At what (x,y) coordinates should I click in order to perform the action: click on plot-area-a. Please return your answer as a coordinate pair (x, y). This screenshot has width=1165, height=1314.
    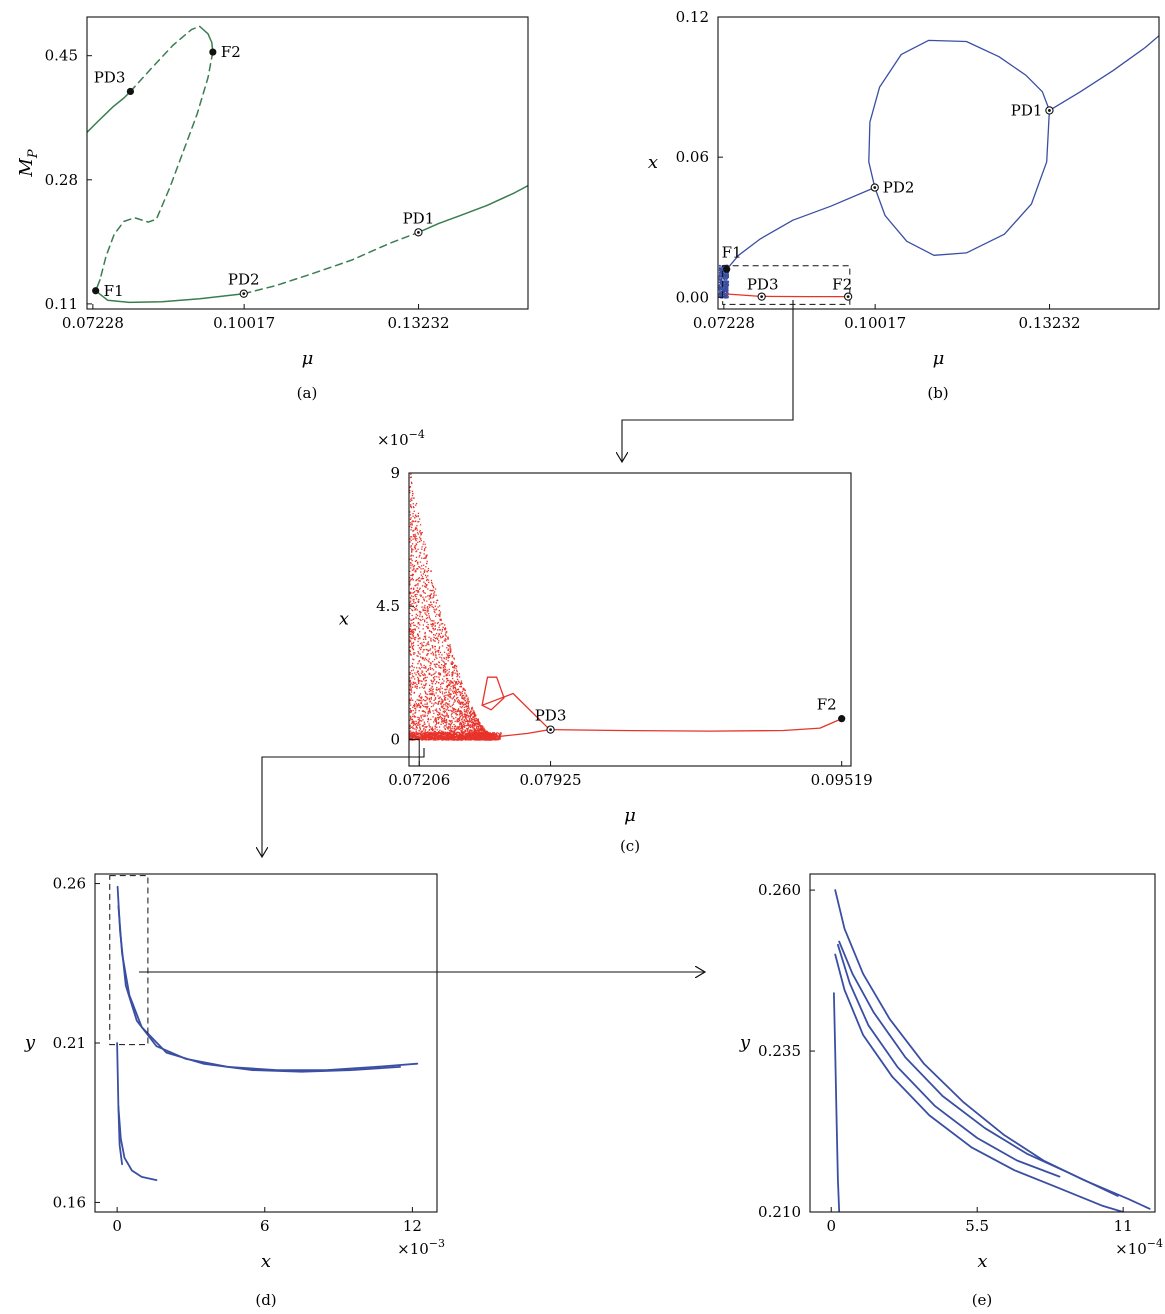
    Looking at the image, I should click on (307, 164).